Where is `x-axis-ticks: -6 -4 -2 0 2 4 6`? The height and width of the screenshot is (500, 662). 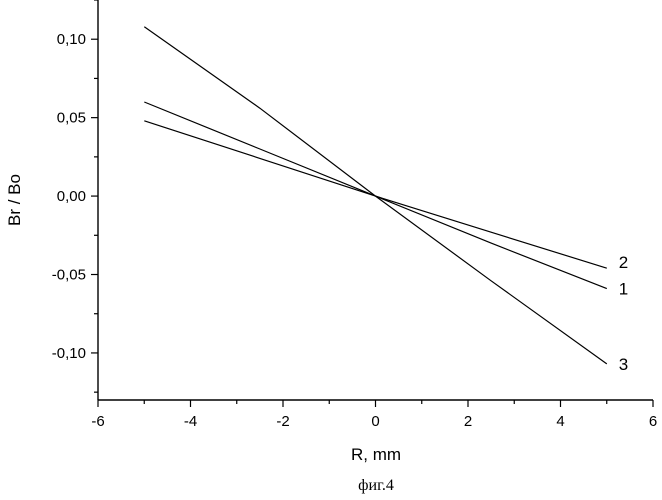
x-axis-ticks: -6 -4 -2 0 2 4 6 is located at coordinates (374, 415).